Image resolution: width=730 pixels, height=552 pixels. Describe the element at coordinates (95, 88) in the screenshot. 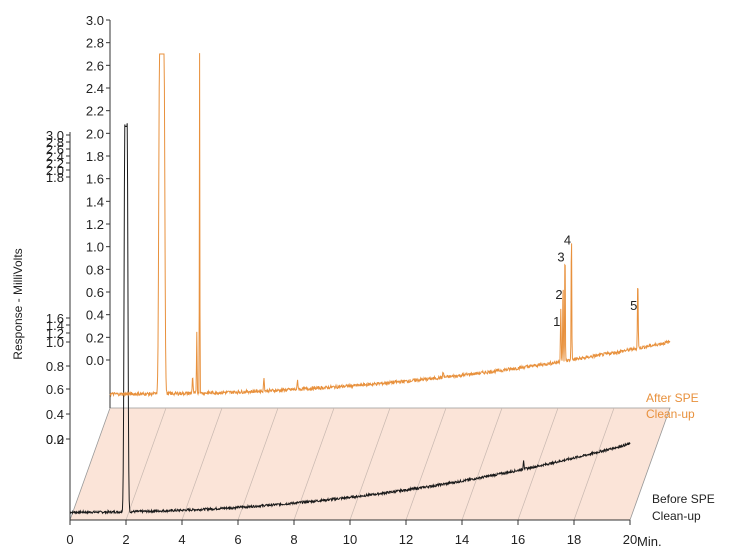

I see `after-y-tick-label: 2.4` at that location.